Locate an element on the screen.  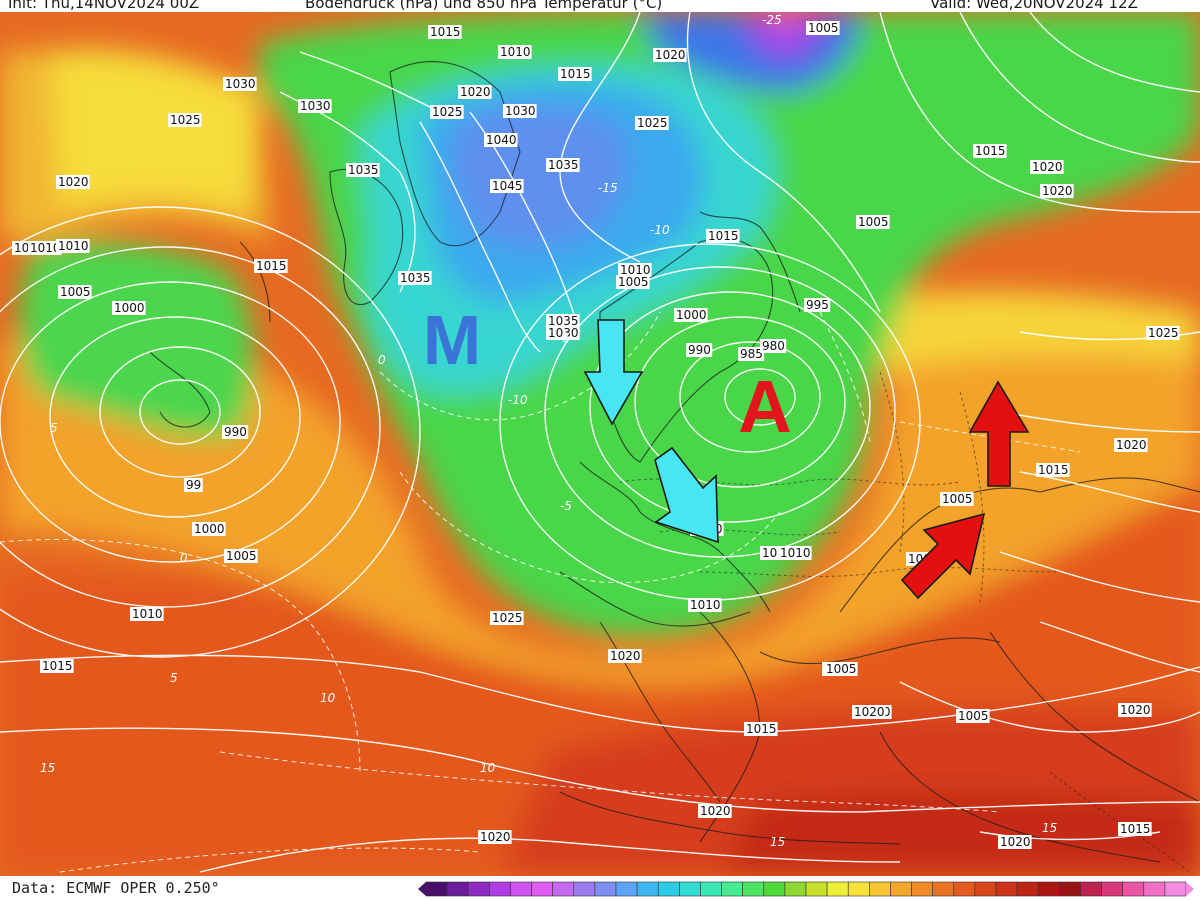
cold-air-arrow-north is located at coordinates (613, 372).